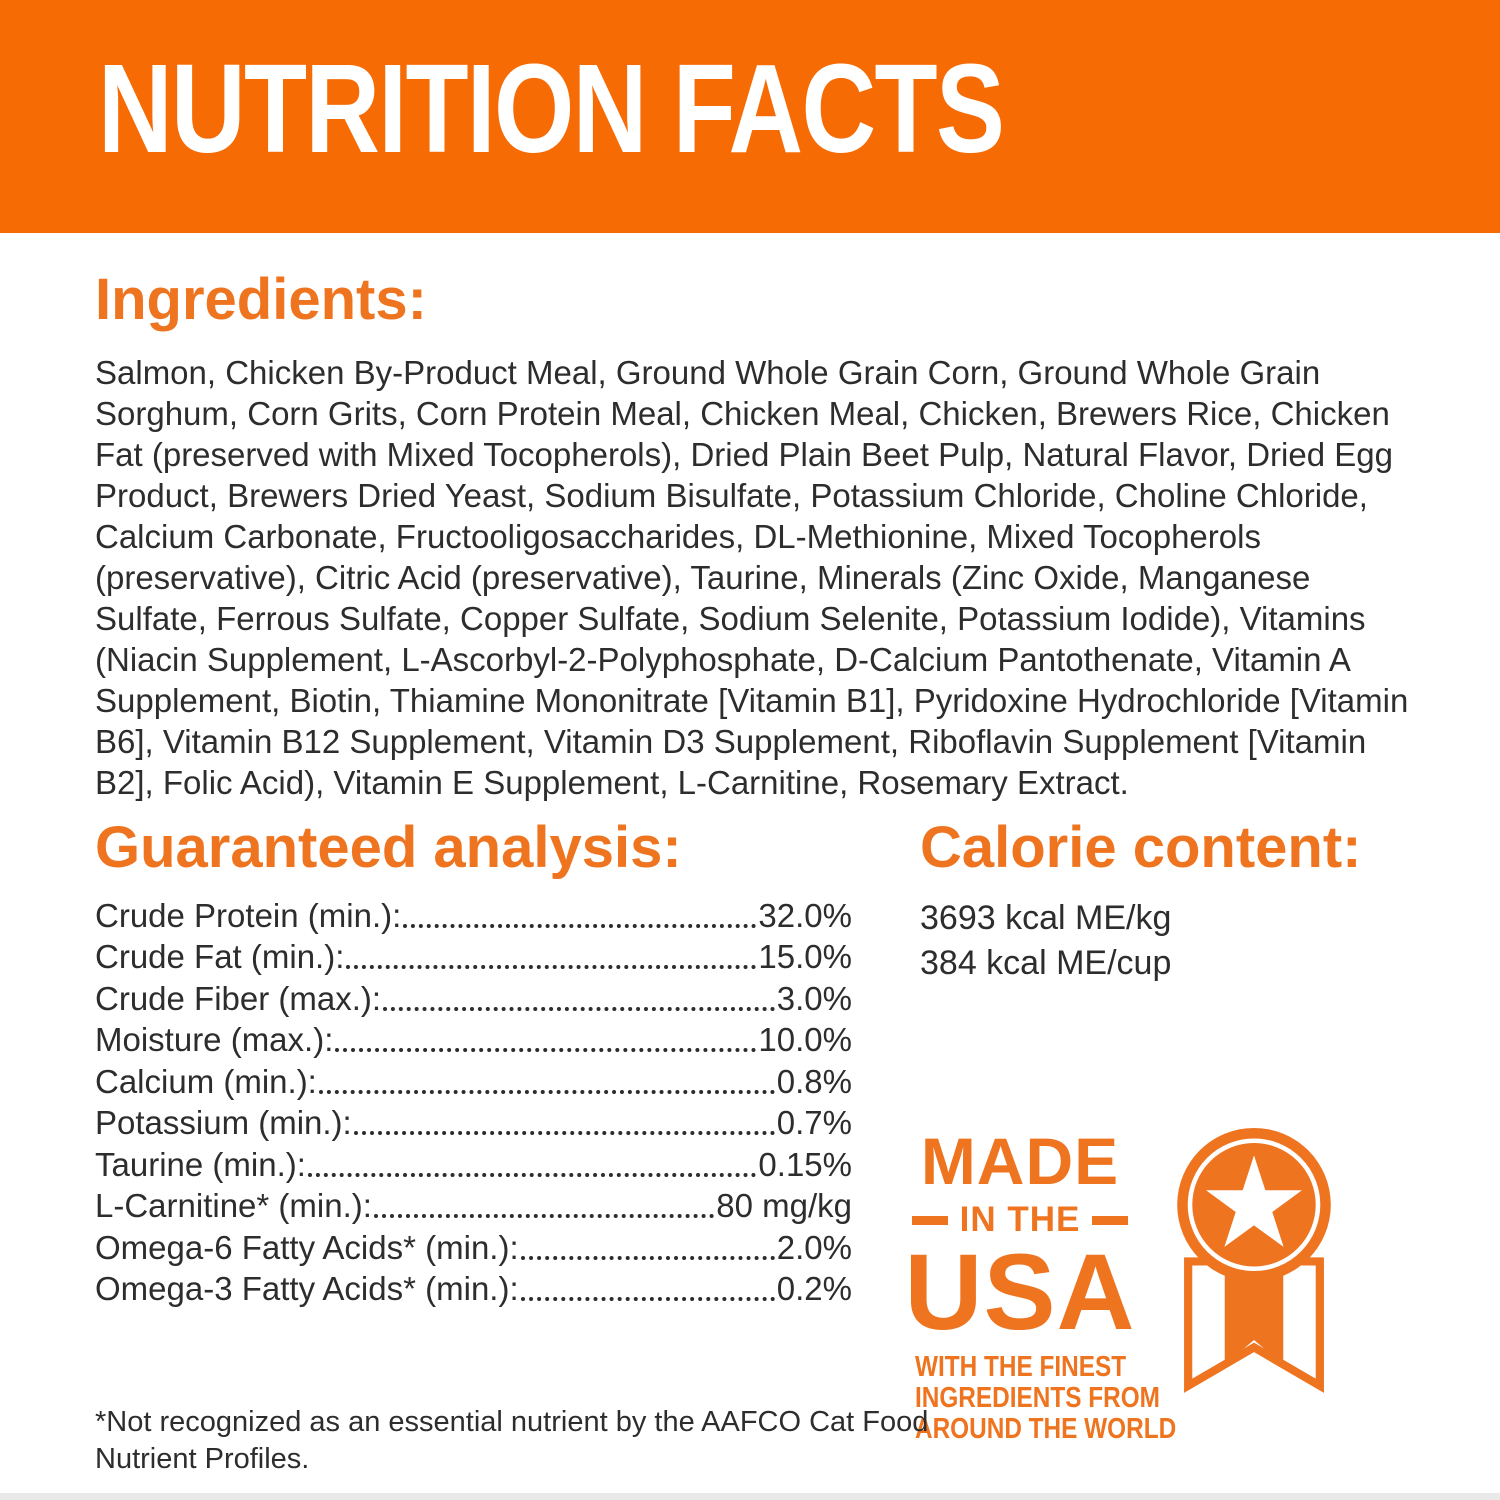  What do you see at coordinates (307, 1247) in the screenshot?
I see `analysis-label: Omega-6 Fatty Acids* (min.):` at bounding box center [307, 1247].